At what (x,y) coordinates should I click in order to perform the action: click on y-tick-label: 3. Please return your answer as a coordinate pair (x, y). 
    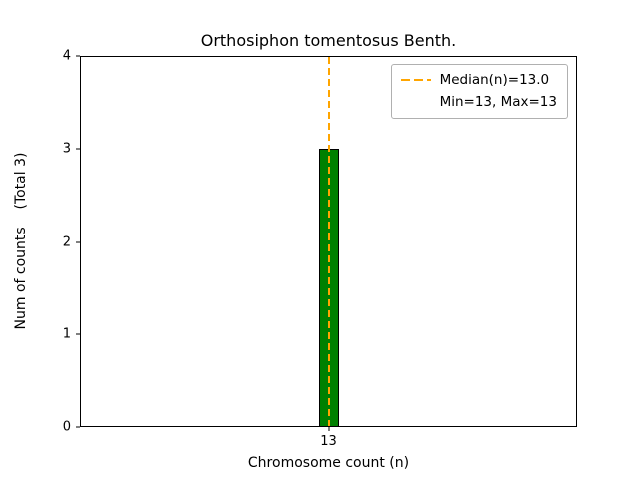
    Looking at the image, I should click on (66, 149).